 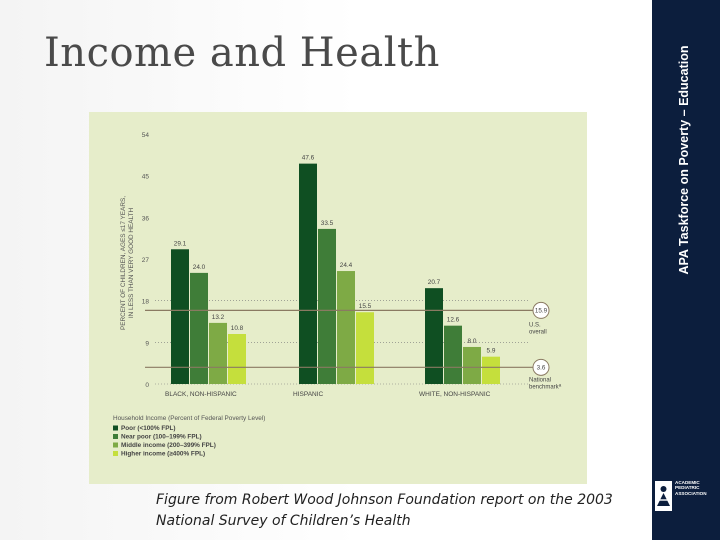 What do you see at coordinates (365, 306) in the screenshot?
I see `bar-data-label: 15.5` at bounding box center [365, 306].